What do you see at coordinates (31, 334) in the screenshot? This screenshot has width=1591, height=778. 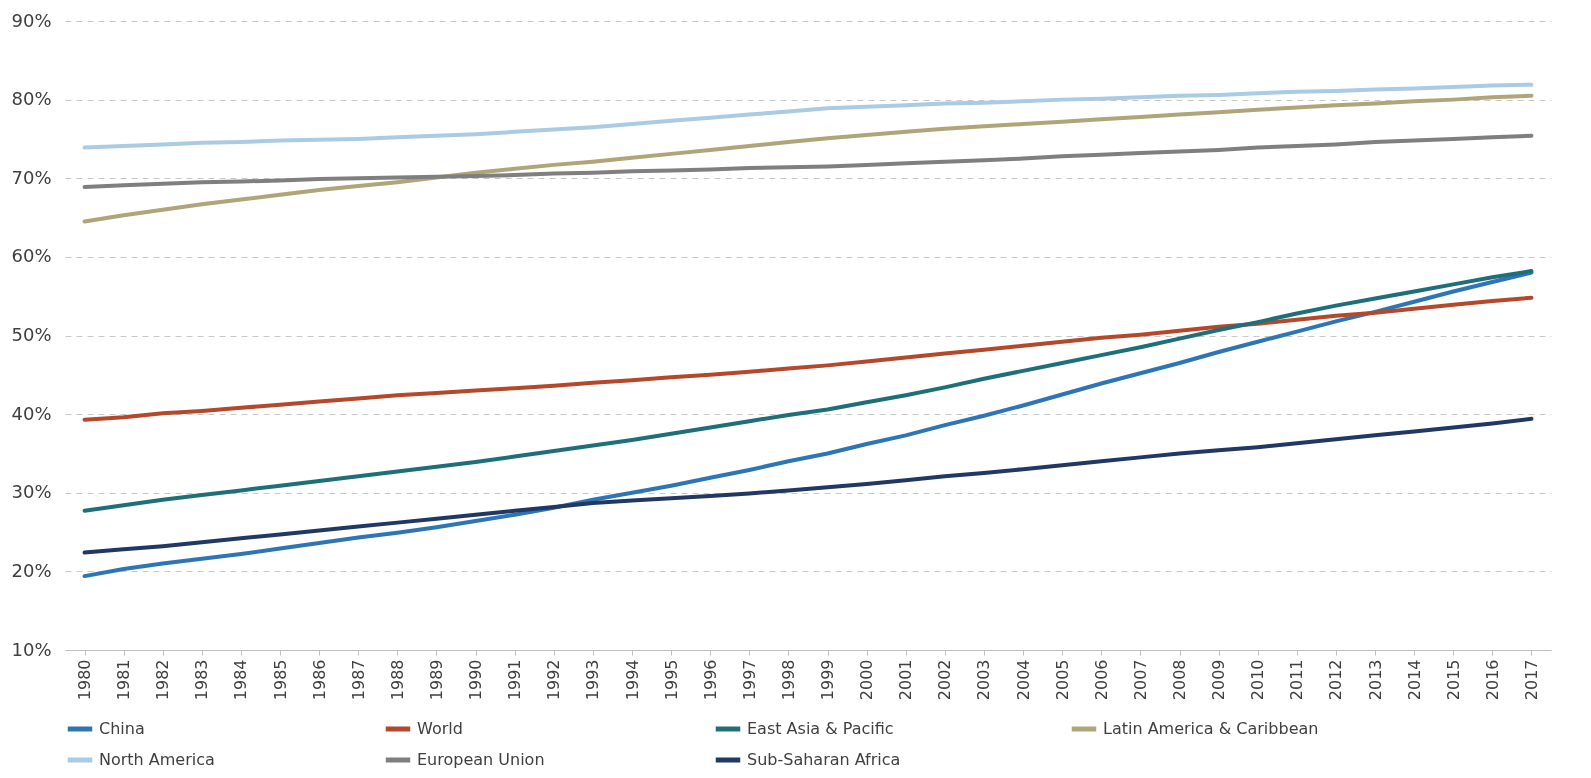 I see `y-tick-label: 50%` at bounding box center [31, 334].